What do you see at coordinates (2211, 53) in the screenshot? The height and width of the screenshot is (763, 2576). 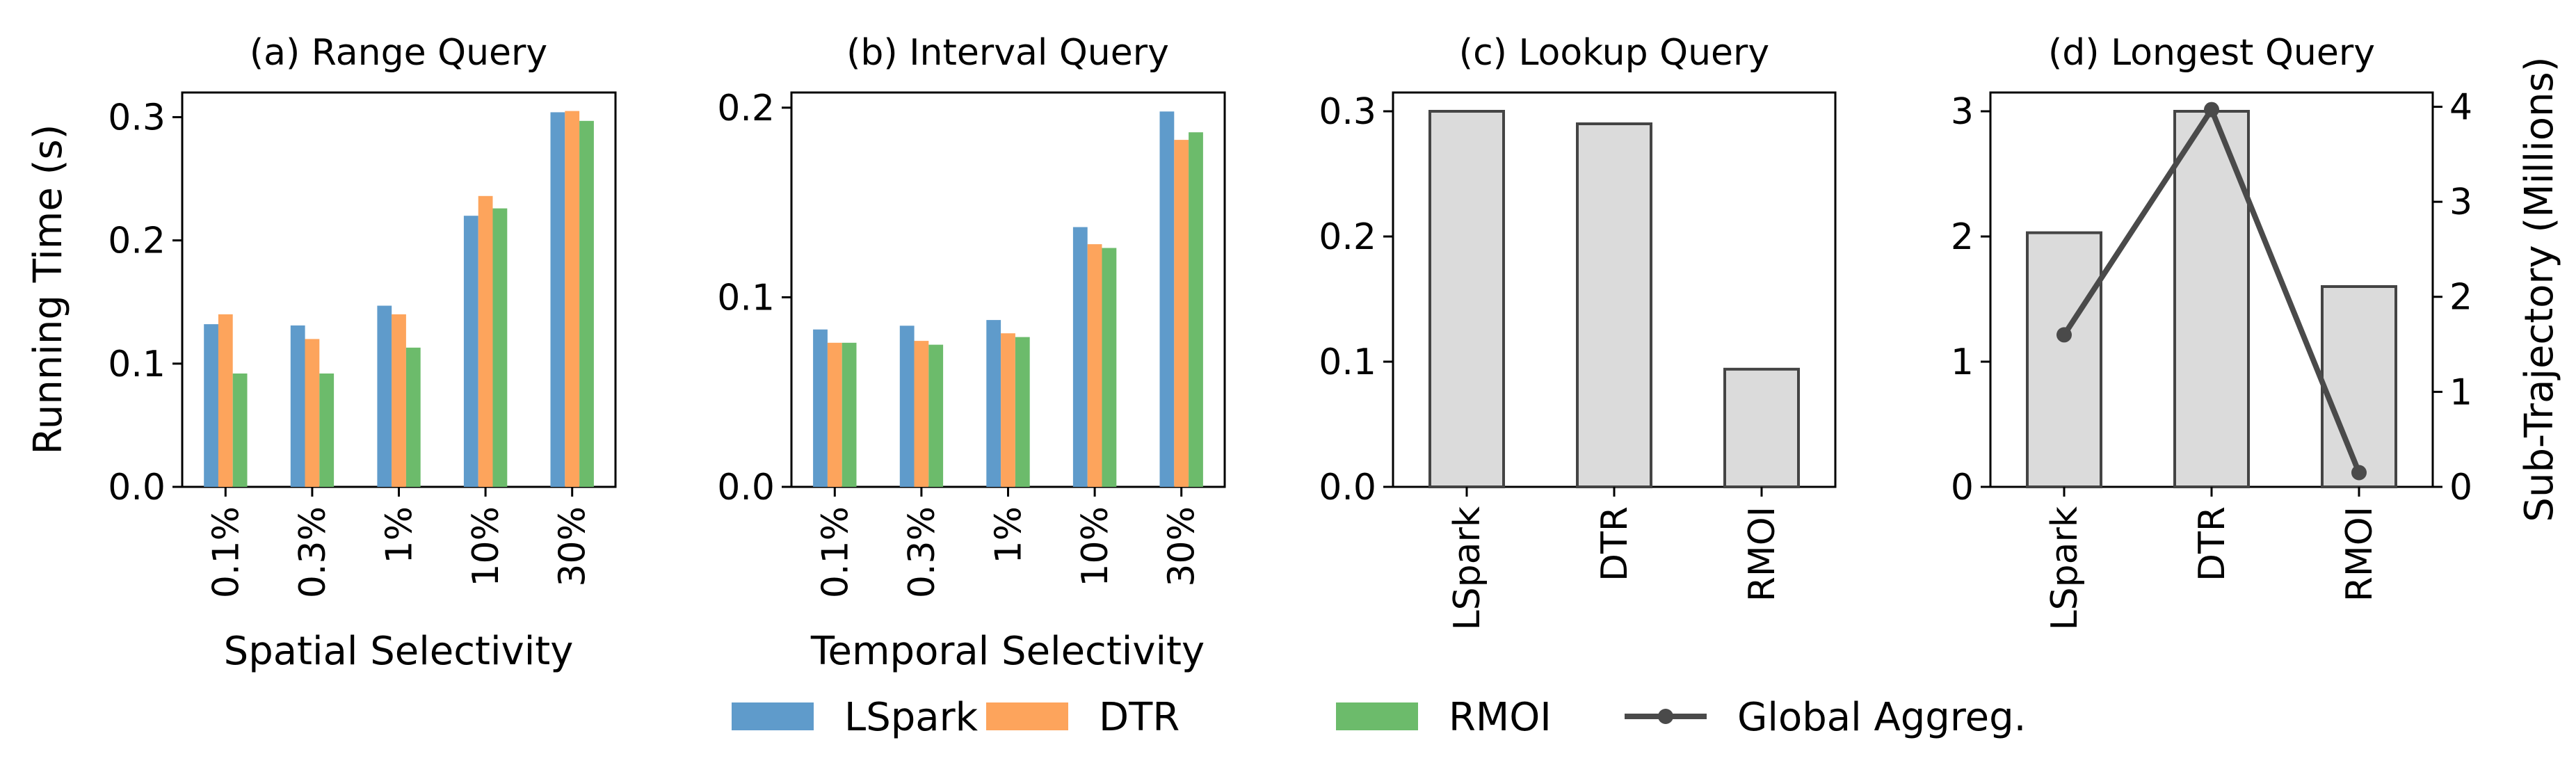 I see `chart-title: (d) Longest Query` at bounding box center [2211, 53].